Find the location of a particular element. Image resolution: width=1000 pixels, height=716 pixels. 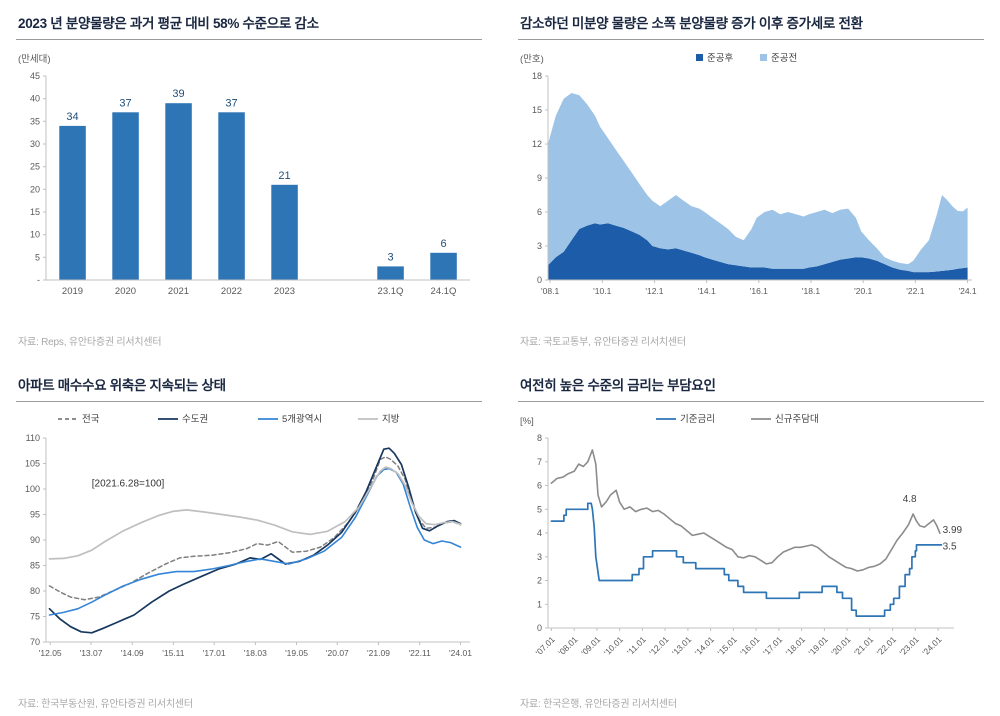

svg-text: 25 is located at coordinates (35, 167).